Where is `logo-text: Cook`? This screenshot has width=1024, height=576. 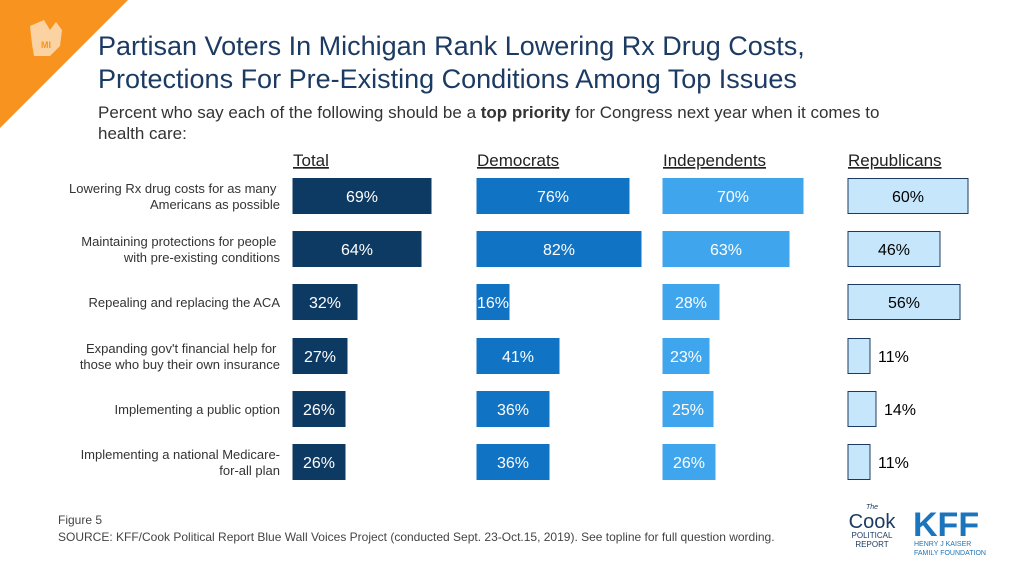 logo-text: Cook is located at coordinates (873, 522).